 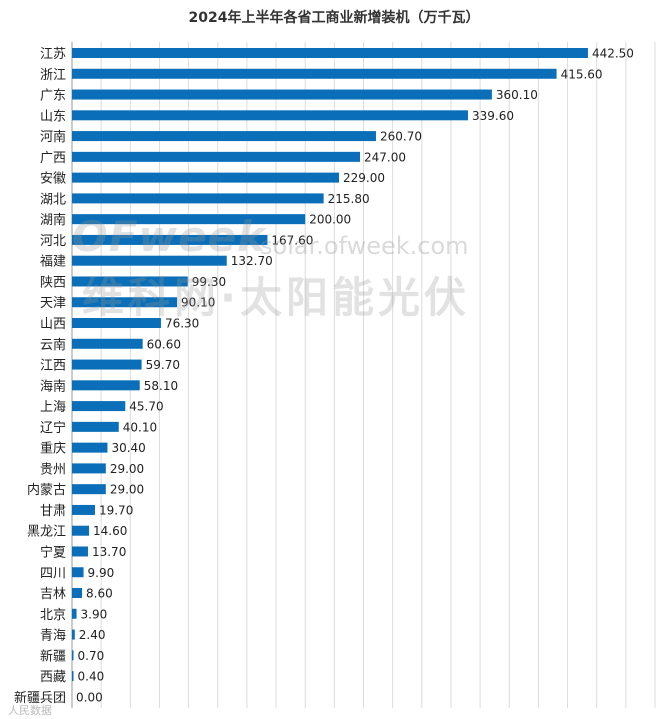 What do you see at coordinates (30, 710) in the screenshot?
I see `source-mark: 人民数据` at bounding box center [30, 710].